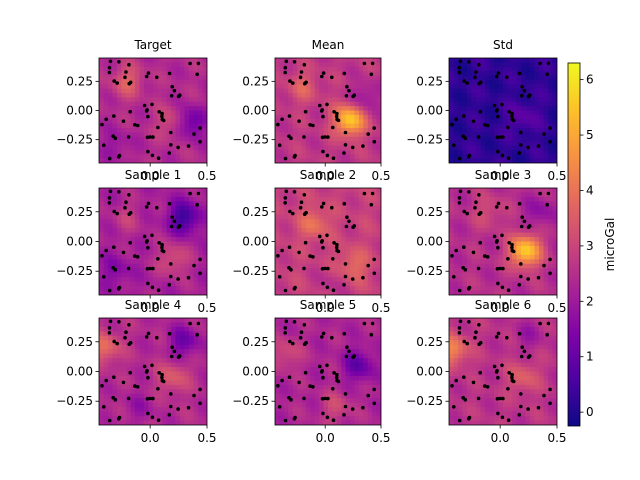  I want to click on panel-title: Sample 3, so click(503, 175).